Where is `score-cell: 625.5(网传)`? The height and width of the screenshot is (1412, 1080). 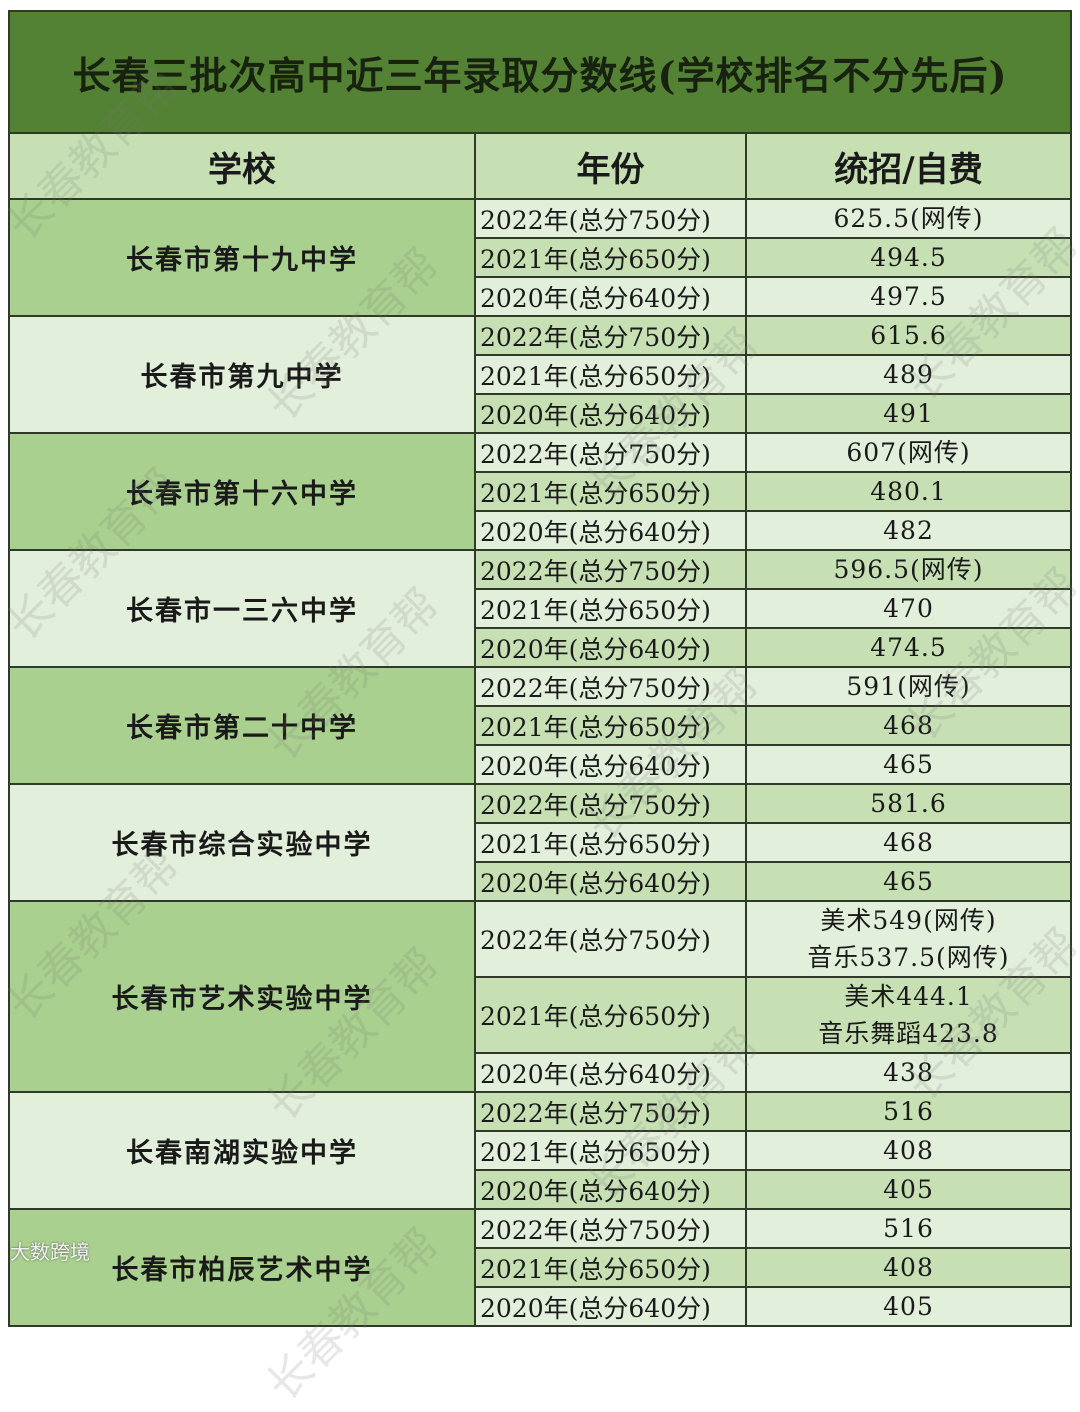 score-cell: 625.5(网传) is located at coordinates (908, 218).